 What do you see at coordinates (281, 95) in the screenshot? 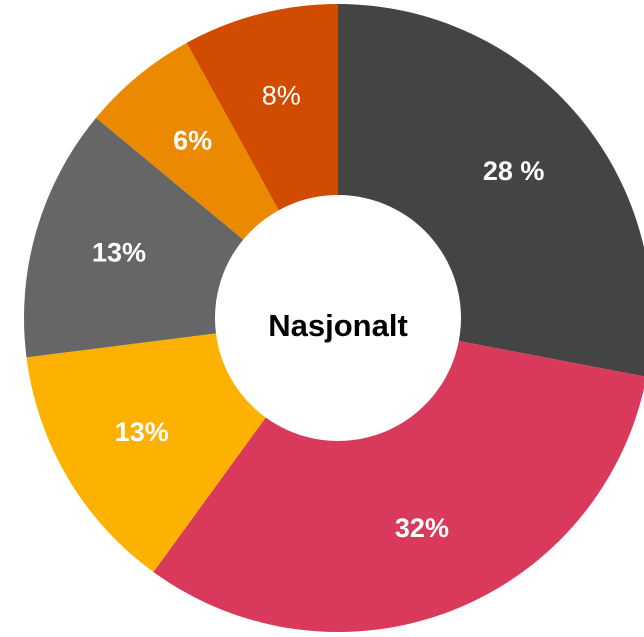
I see `data-label: 8%` at bounding box center [281, 95].